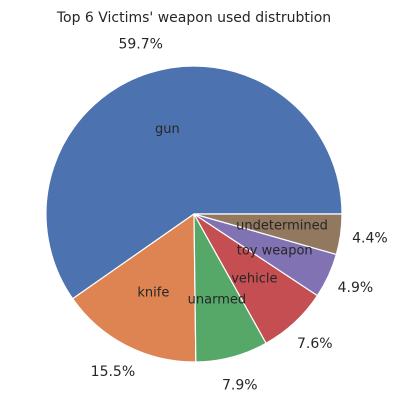 This screenshot has height=411, width=406. What do you see at coordinates (315, 344) in the screenshot?
I see `pct-label-vehicle: 7.6%` at bounding box center [315, 344].